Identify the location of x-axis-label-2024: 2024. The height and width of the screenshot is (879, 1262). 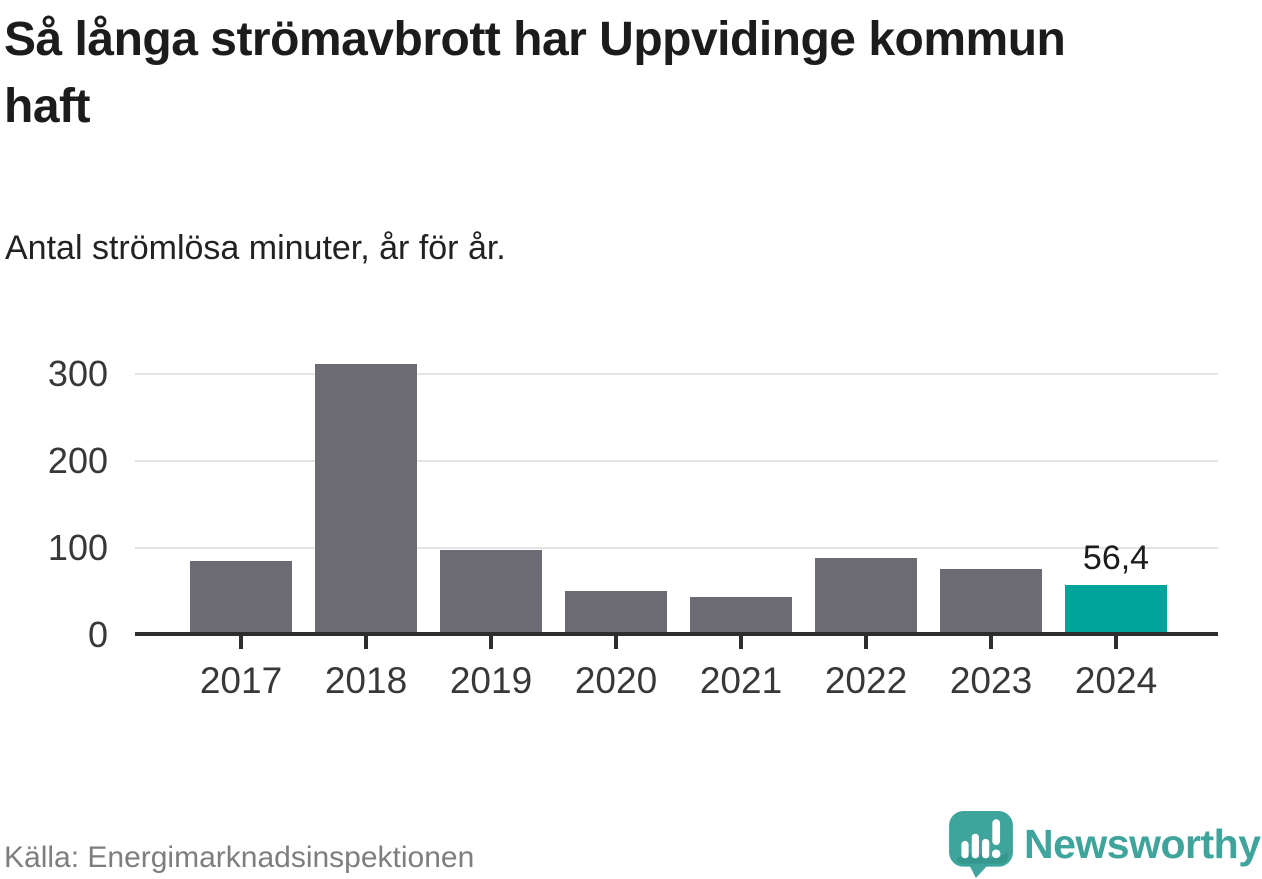
(1116, 680).